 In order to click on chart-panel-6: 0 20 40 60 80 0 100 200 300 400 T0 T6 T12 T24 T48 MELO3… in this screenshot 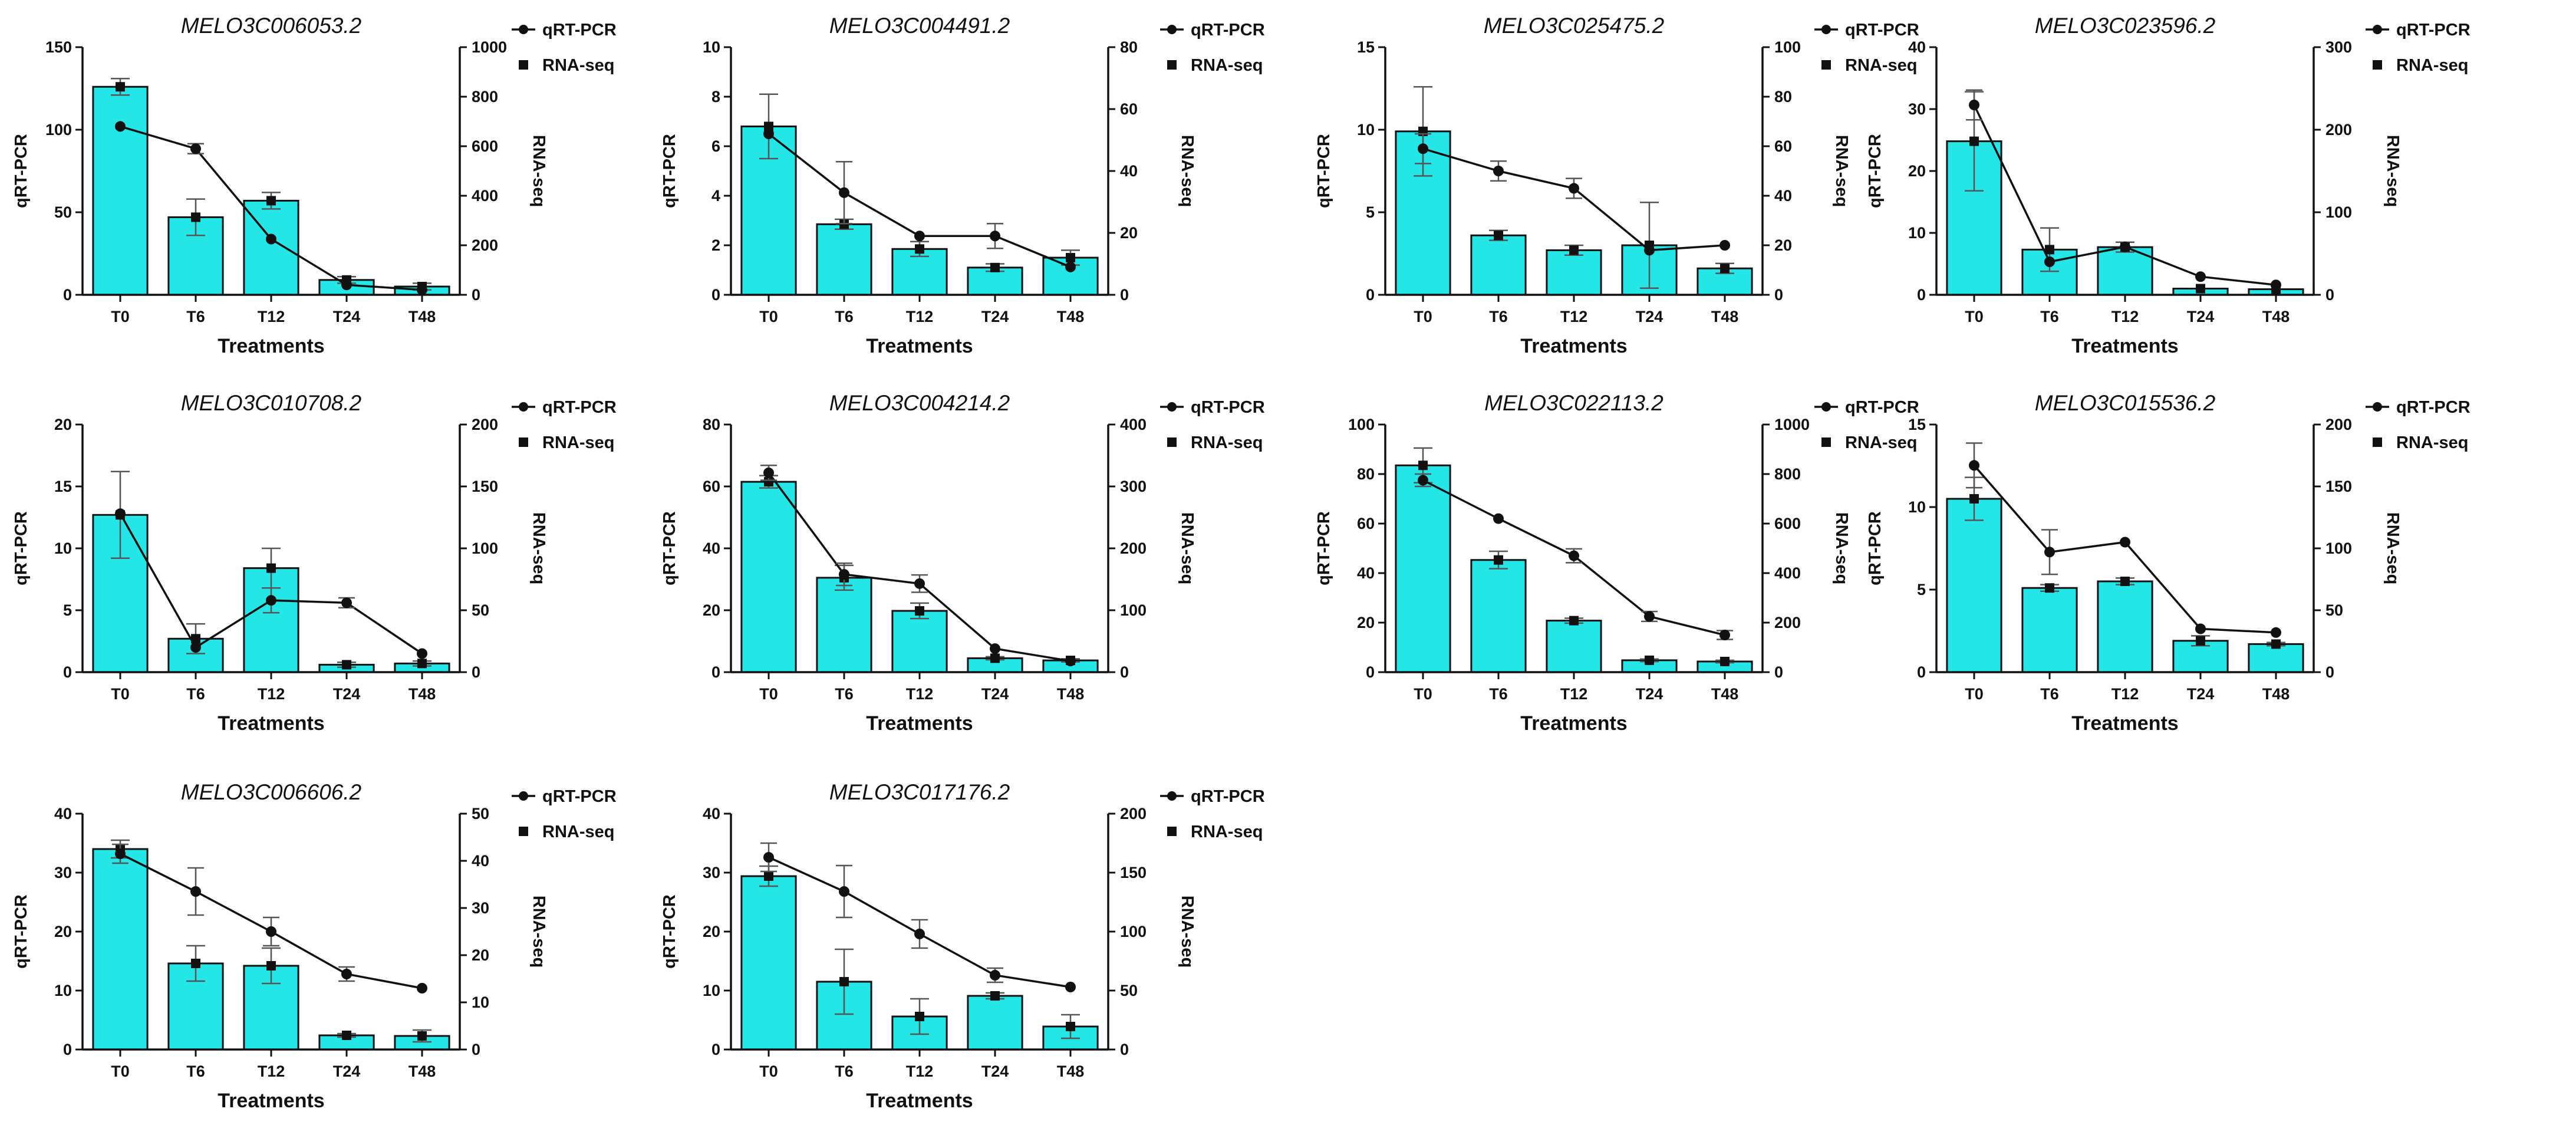, I will do `click(962, 563)`.